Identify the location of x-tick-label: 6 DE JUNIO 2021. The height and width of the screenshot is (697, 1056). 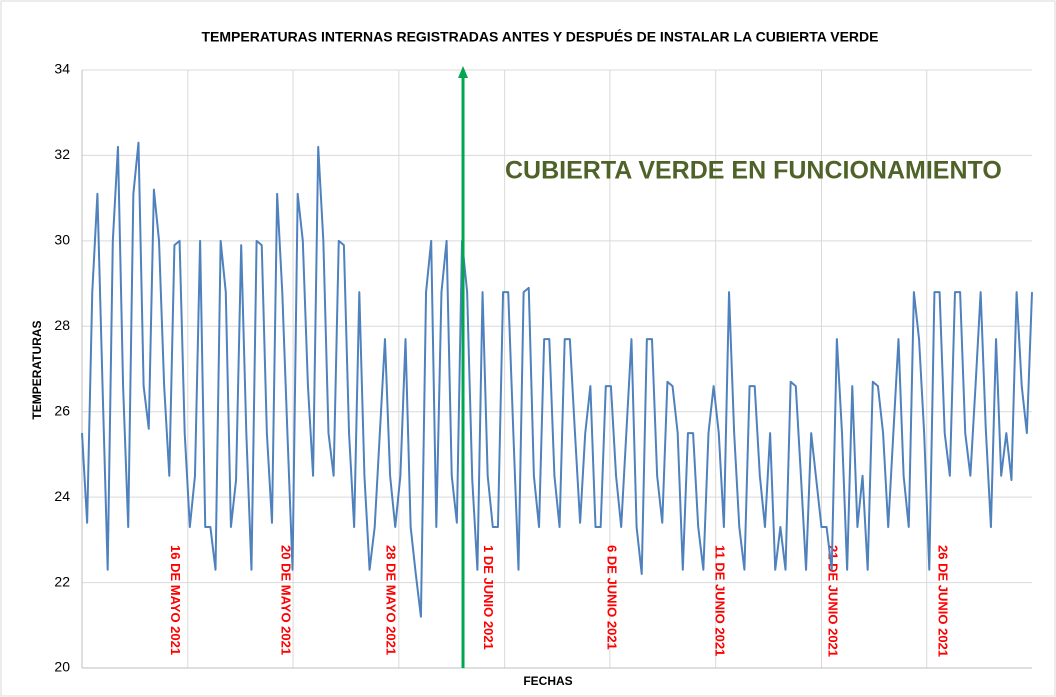
(611, 597).